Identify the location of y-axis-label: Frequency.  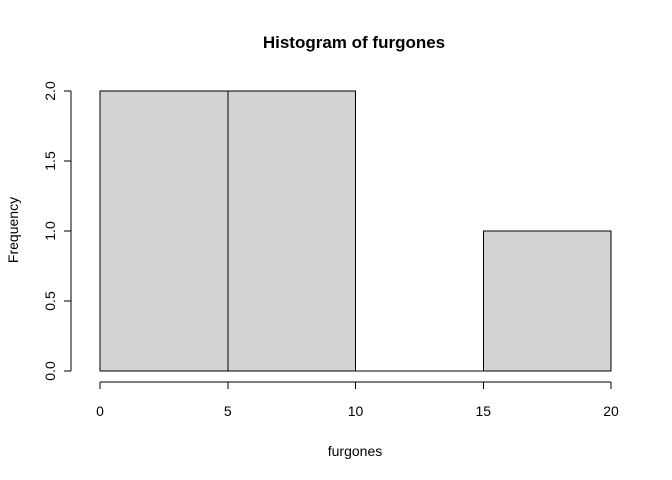
(13, 230).